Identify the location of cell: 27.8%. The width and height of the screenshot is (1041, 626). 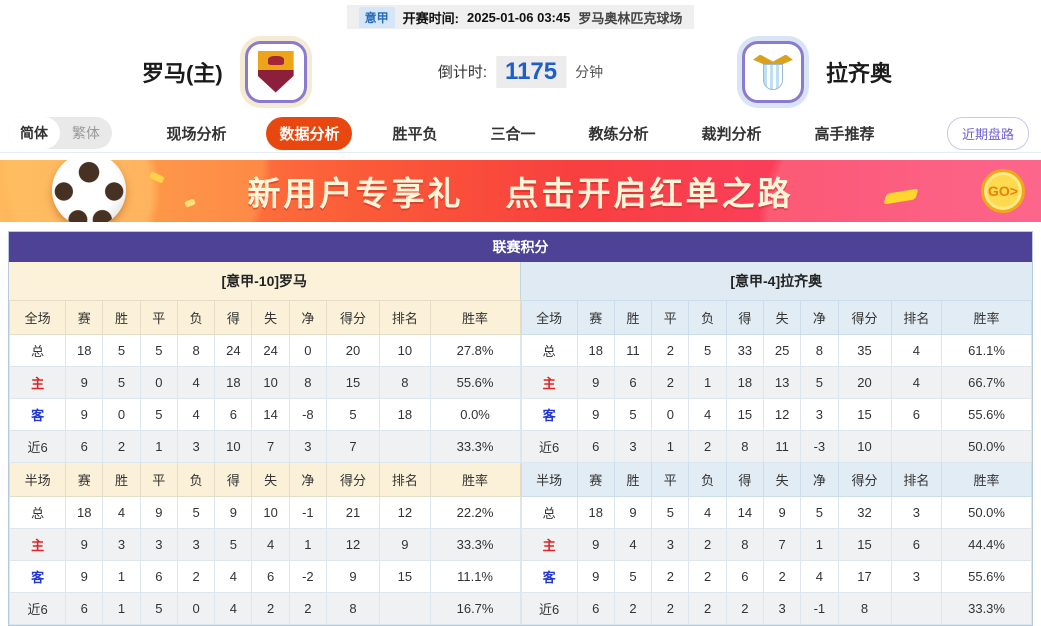
(475, 350).